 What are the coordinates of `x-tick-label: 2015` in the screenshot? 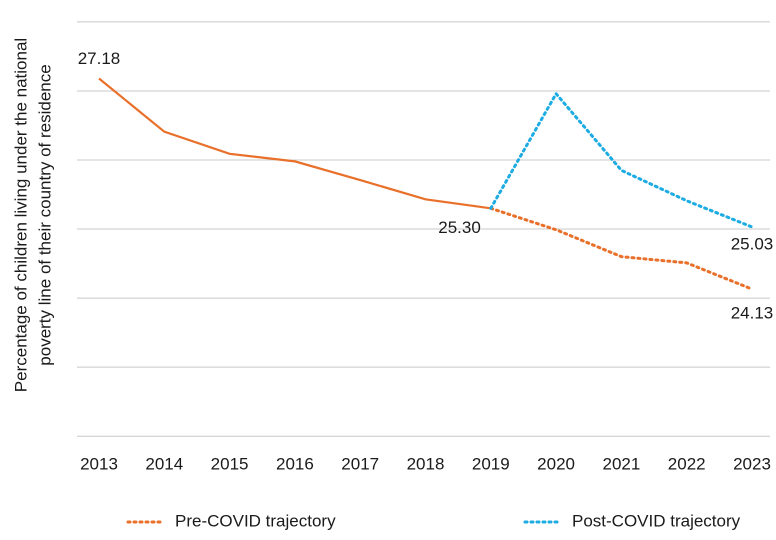 It's located at (230, 463).